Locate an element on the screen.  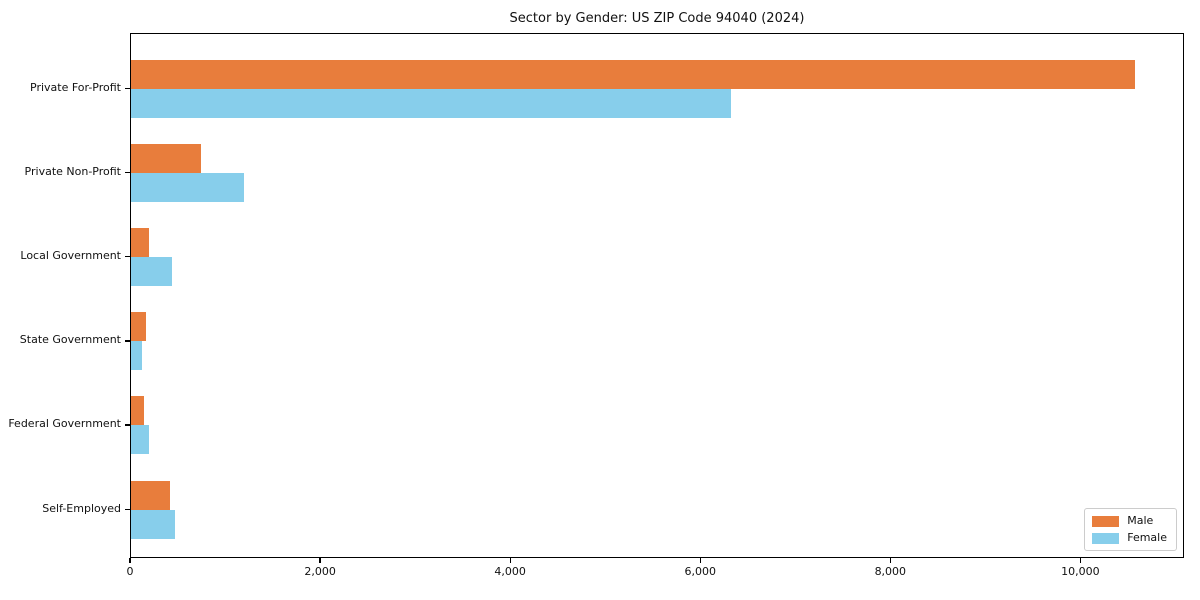
bar-female-self-employed is located at coordinates (153, 524).